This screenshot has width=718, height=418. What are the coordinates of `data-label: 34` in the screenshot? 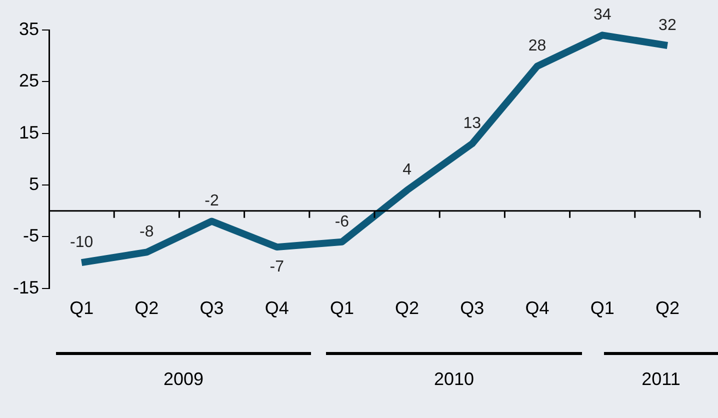 It's located at (602, 15).